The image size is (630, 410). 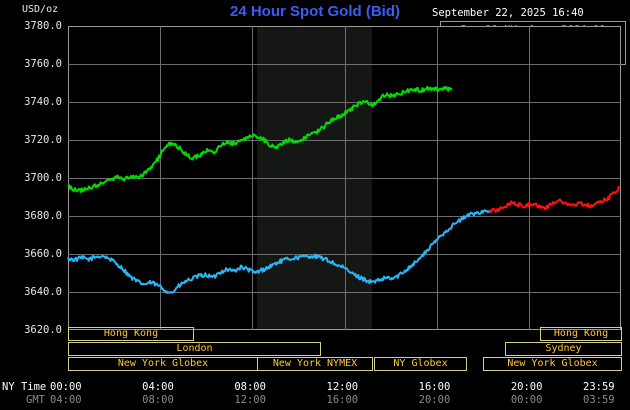 What do you see at coordinates (40, 9) in the screenshot?
I see `y-axis-unit-label: USD/oz` at bounding box center [40, 9].